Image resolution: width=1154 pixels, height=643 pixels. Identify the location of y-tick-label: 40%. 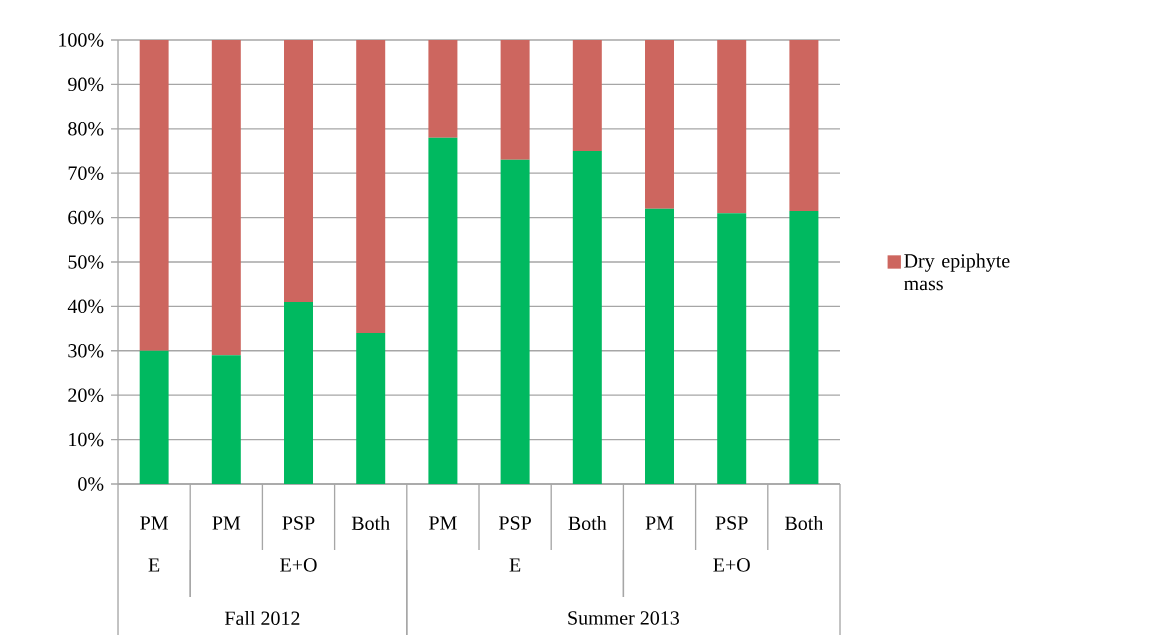
(85, 306).